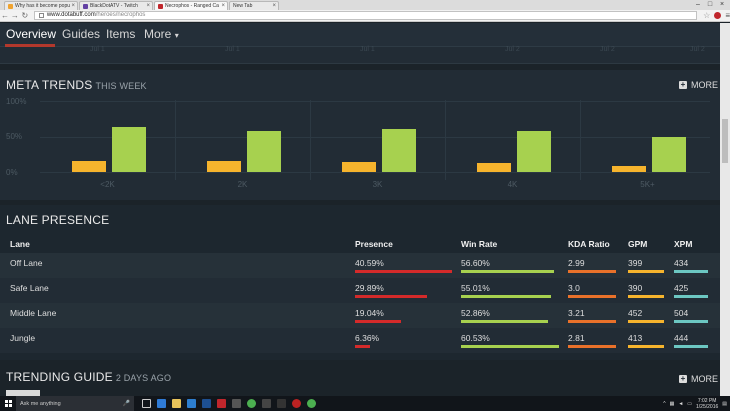 This screenshot has width=730, height=411. Describe the element at coordinates (8, 403) in the screenshot. I see `windows-start-icon` at that location.